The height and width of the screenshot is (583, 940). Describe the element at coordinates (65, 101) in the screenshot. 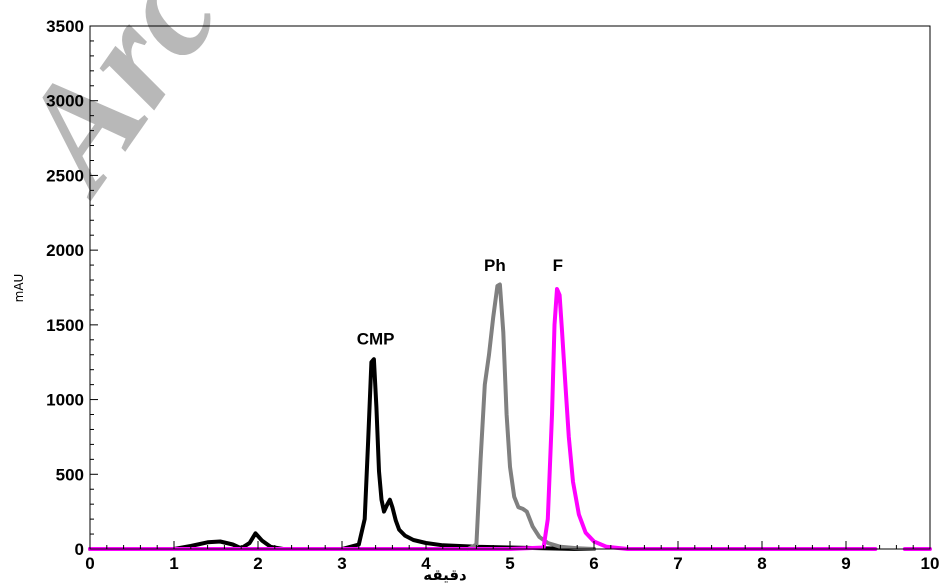

I see `y-tick-label: 3000` at that location.